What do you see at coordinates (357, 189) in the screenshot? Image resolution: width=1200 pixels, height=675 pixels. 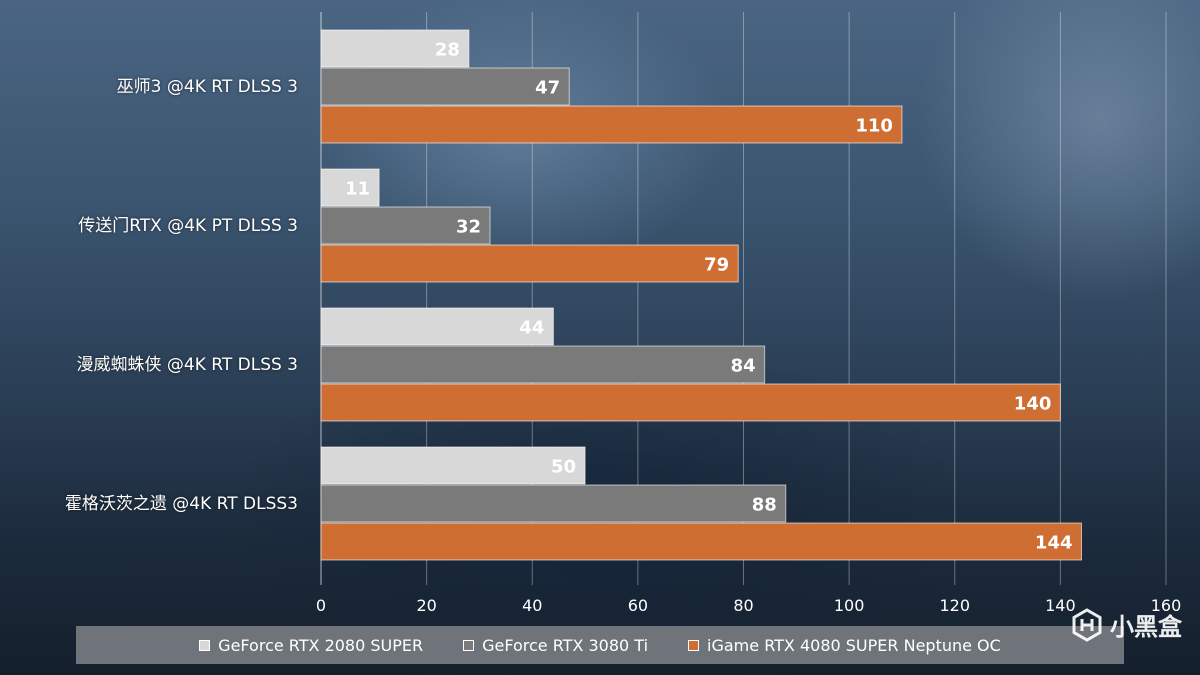 I see `bar-value-label: 11` at bounding box center [357, 189].